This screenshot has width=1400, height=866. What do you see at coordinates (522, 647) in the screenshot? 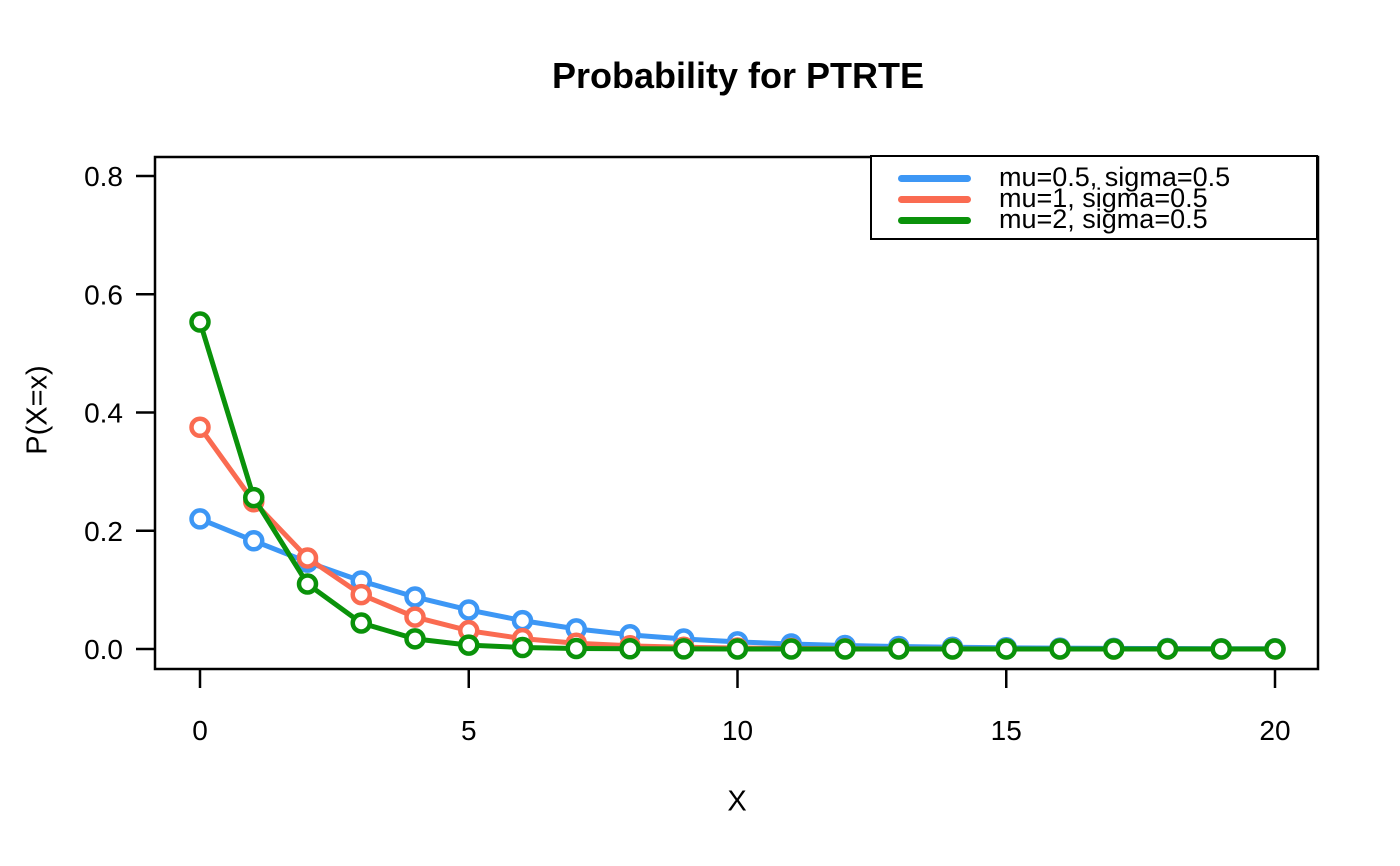
I see `data-point-s2-x6` at bounding box center [522, 647].